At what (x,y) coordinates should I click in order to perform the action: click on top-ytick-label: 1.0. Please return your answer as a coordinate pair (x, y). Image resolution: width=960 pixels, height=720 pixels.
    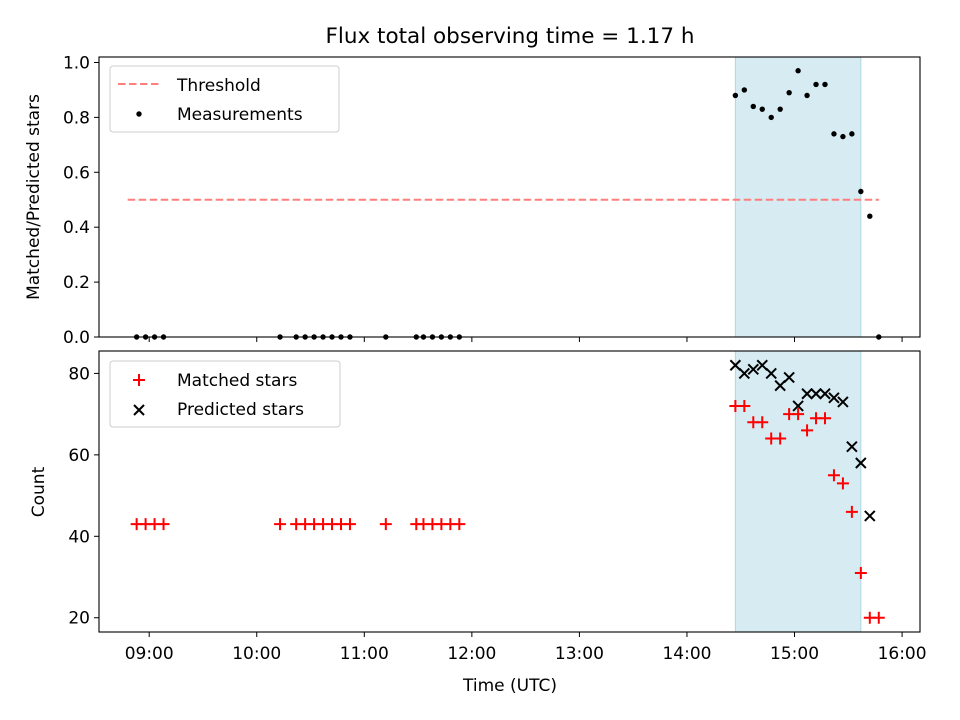
    Looking at the image, I should click on (76, 63).